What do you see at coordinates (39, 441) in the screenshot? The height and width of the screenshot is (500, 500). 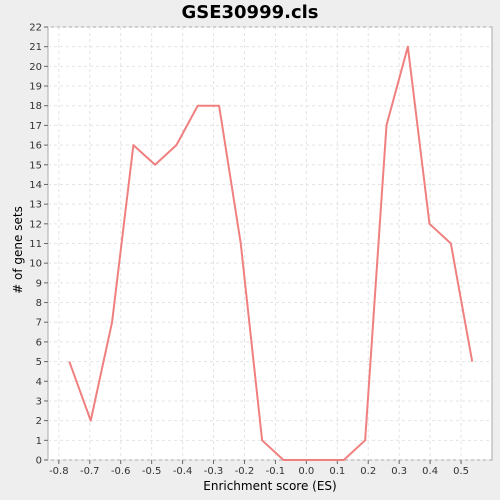 I see `y-tick-label: 1` at bounding box center [39, 441].